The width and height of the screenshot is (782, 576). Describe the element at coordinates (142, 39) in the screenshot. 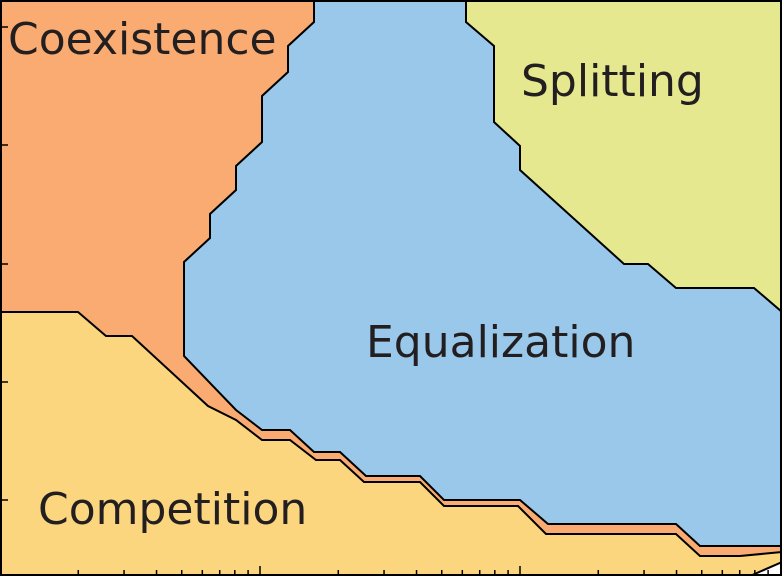

I see `label-coexistence: Coexistence` at that location.